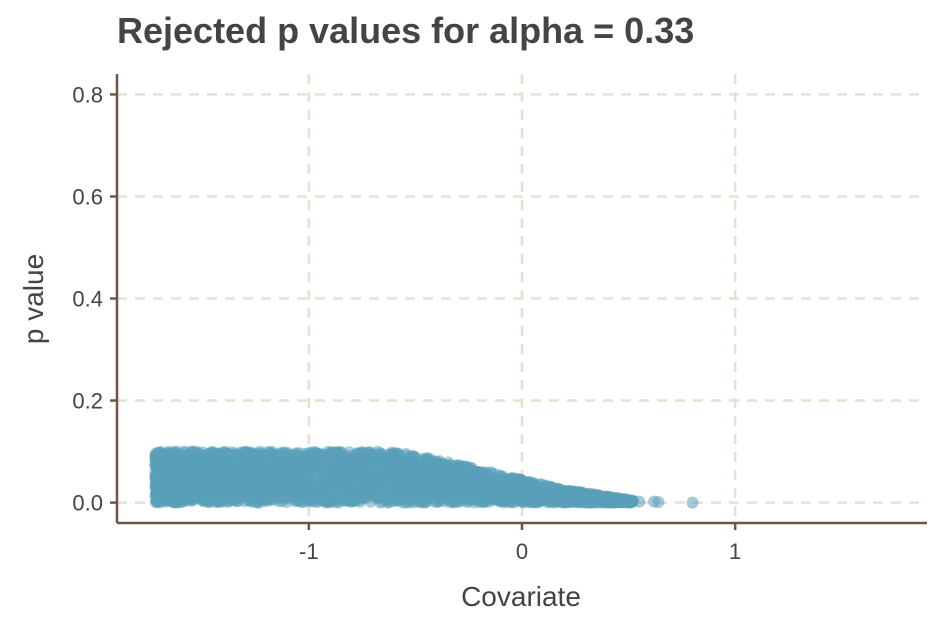  What do you see at coordinates (87, 196) in the screenshot?
I see `y-tick-label: 0.6` at bounding box center [87, 196].